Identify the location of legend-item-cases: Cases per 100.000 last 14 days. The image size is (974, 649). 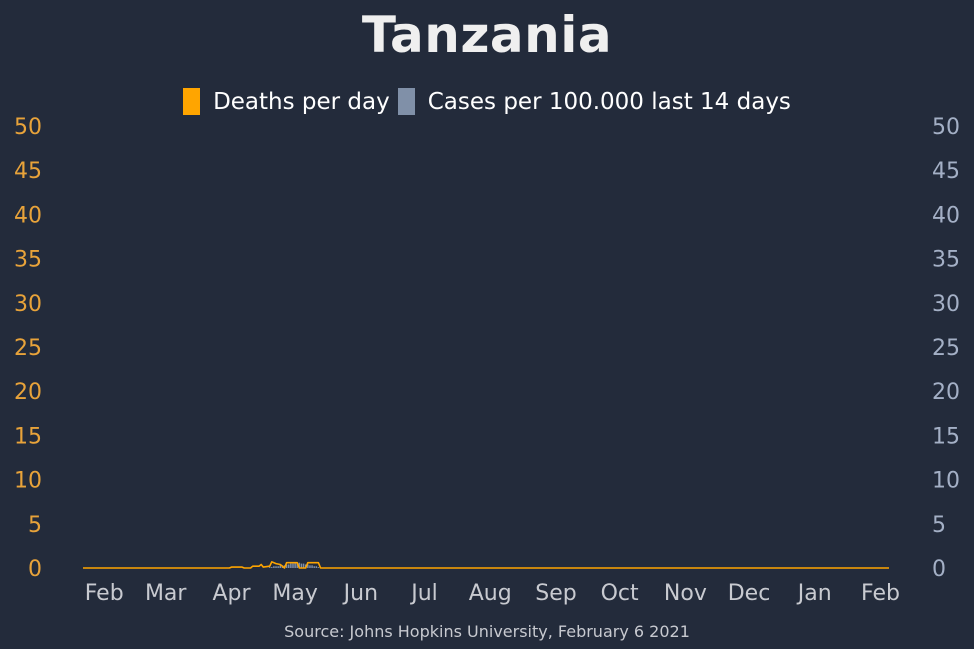
(594, 101).